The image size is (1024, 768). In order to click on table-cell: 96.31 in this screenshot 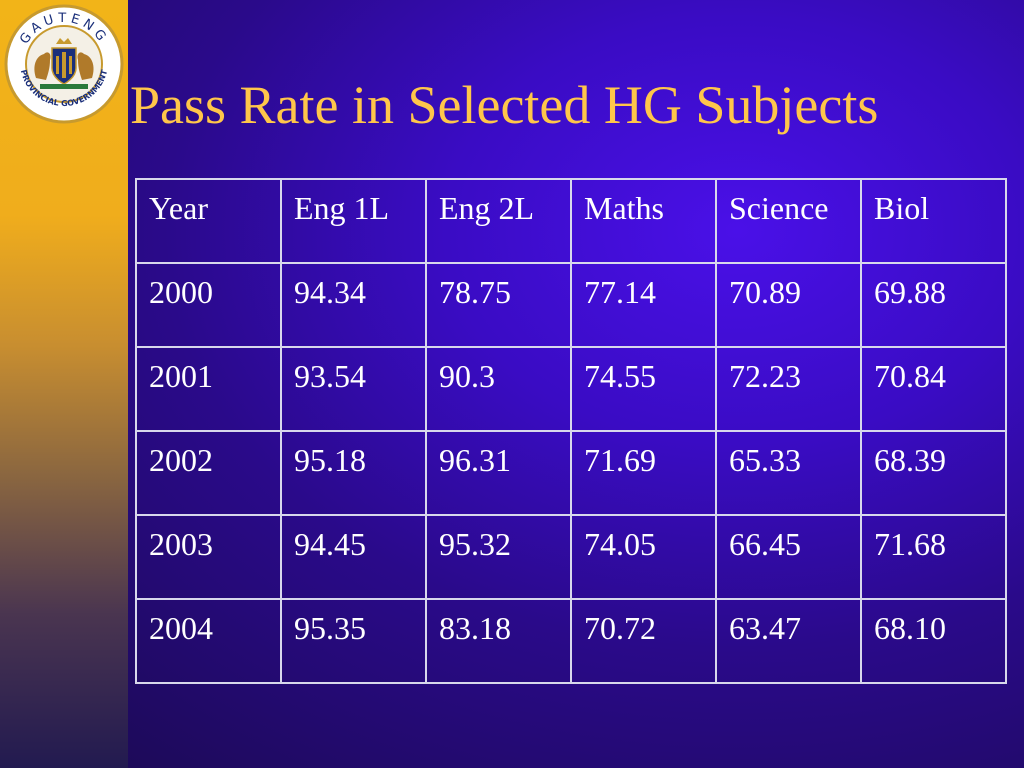, I will do `click(498, 473)`.